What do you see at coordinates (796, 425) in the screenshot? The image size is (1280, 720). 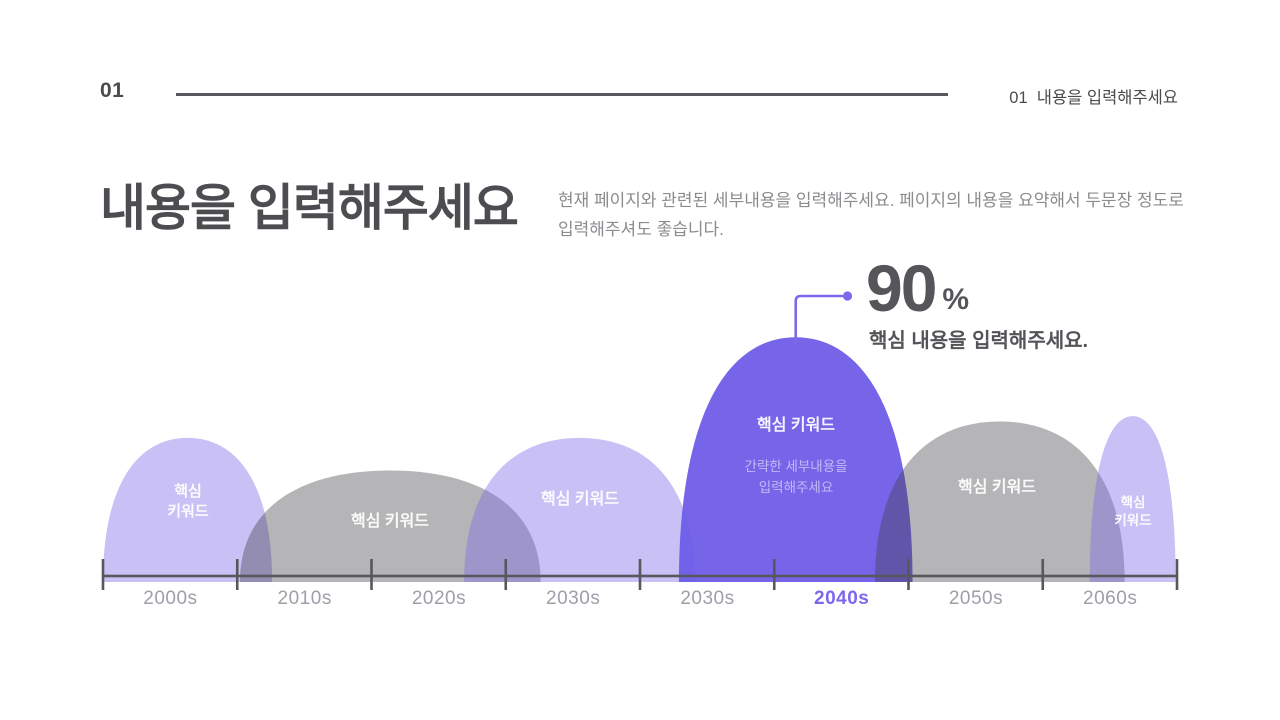 I see `dome-4-label: 핵심 키워드` at bounding box center [796, 425].